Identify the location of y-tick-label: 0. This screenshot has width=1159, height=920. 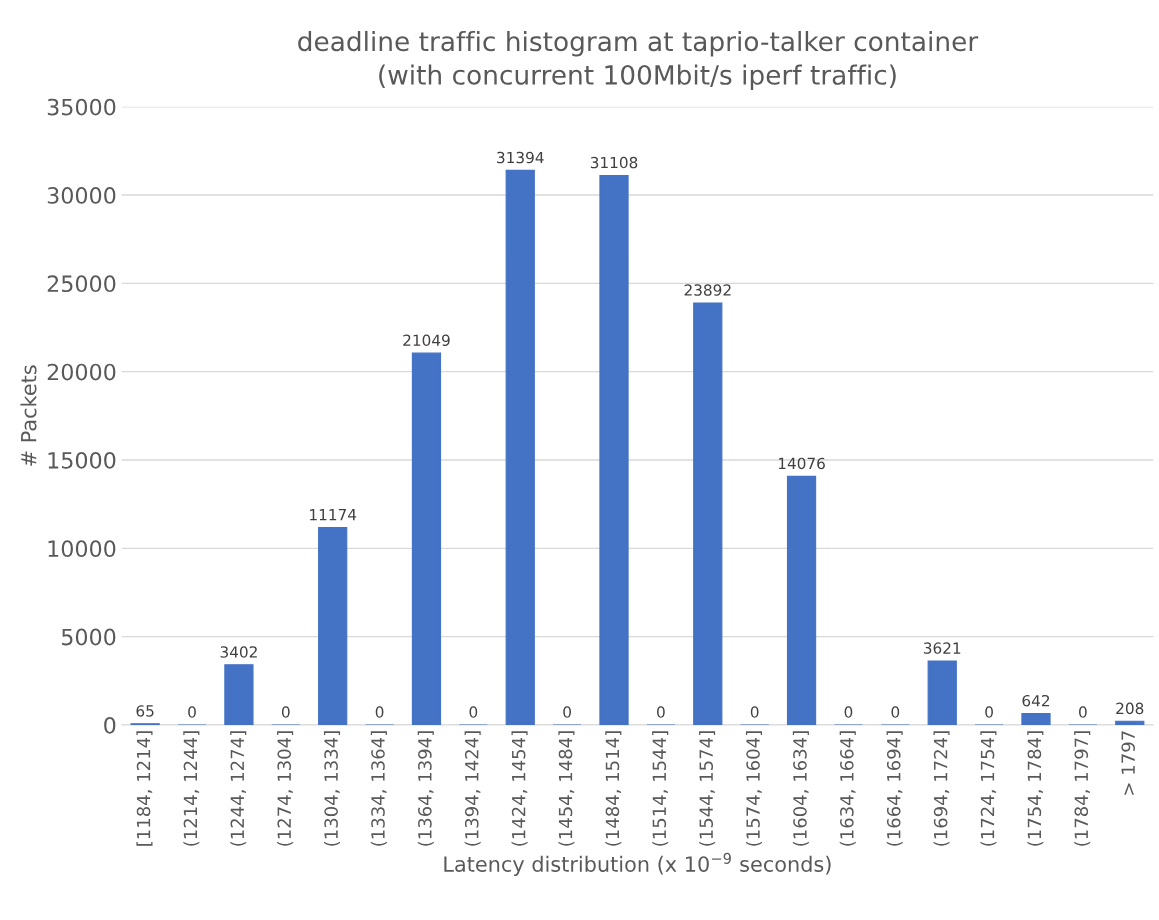
(110, 725).